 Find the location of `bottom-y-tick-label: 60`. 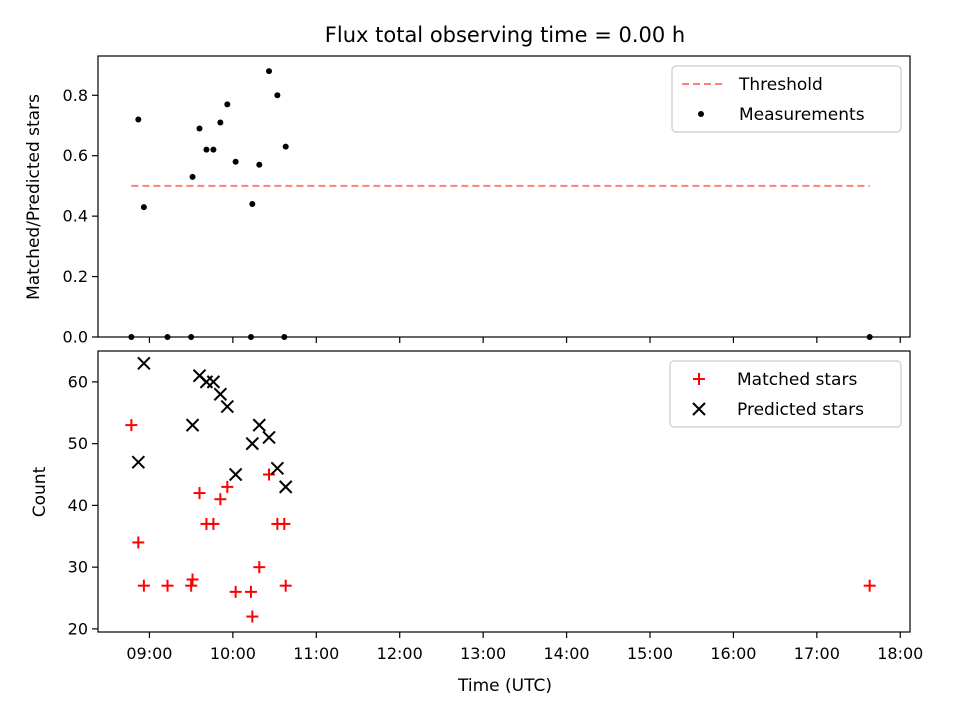

bottom-y-tick-label: 60 is located at coordinates (78, 381).